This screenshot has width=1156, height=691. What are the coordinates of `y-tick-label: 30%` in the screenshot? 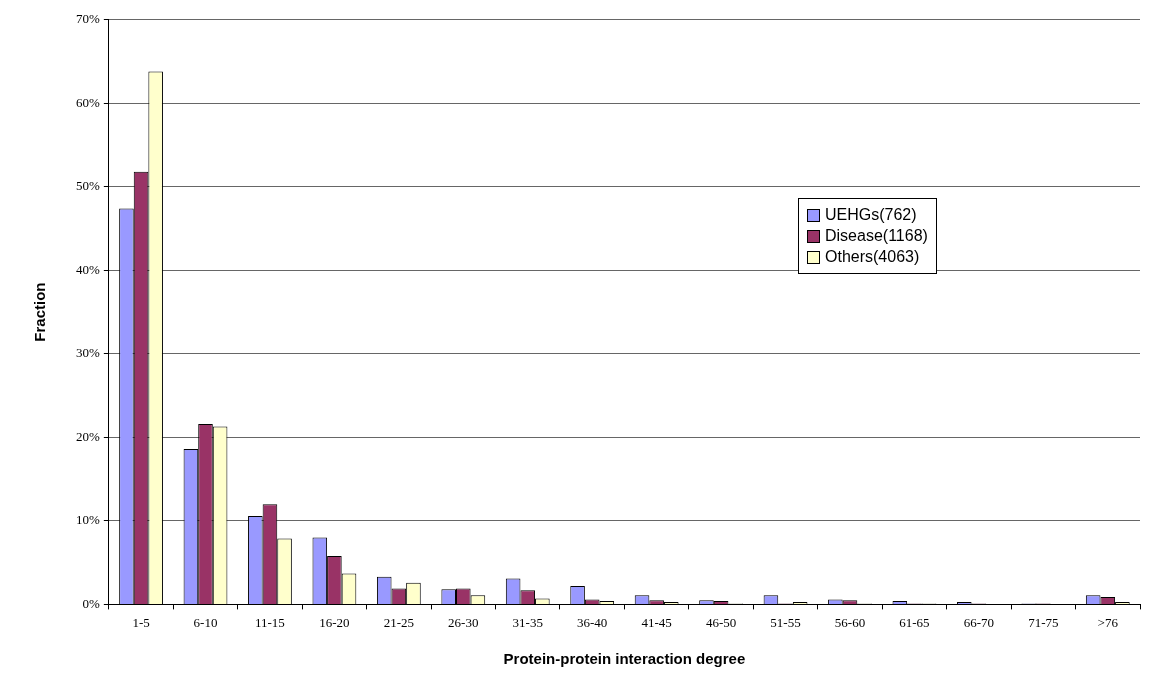 It's located at (87, 353).